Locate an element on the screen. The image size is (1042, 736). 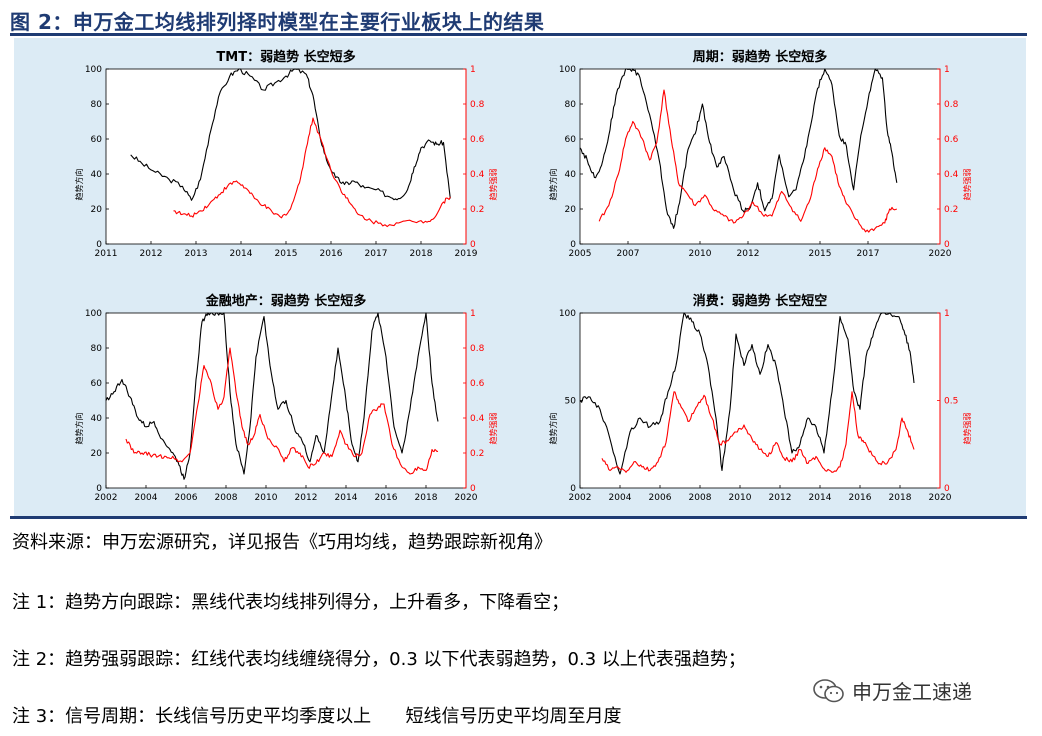
wechat-icon is located at coordinates (828, 690).